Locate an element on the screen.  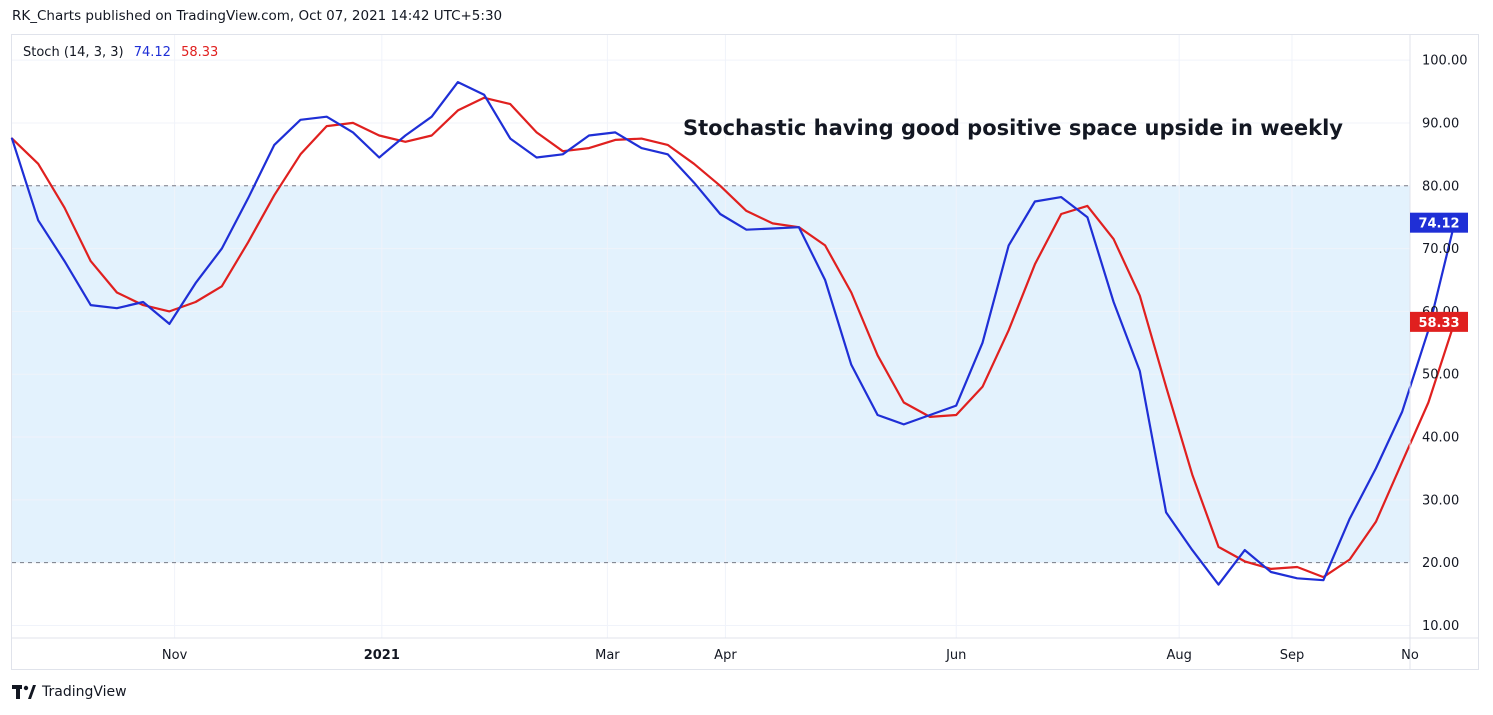
x-tick-label: 2021 is located at coordinates (382, 655).